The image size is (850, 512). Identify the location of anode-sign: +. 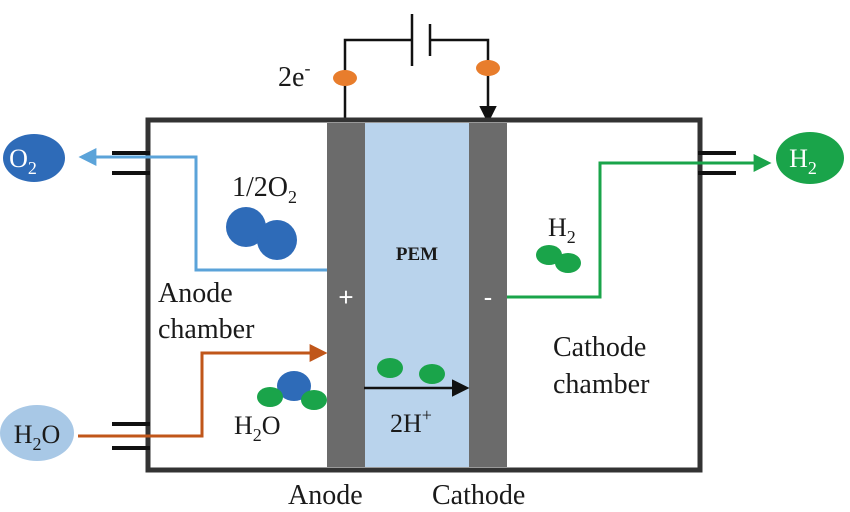
(345, 297).